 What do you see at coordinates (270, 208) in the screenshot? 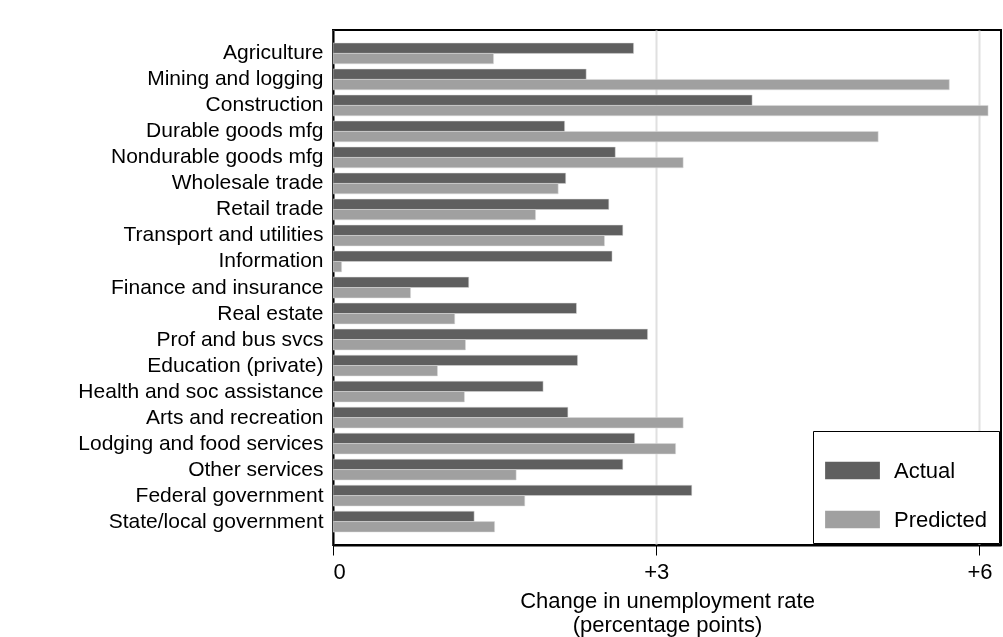
I see `y-tick-label: Retail trade` at bounding box center [270, 208].